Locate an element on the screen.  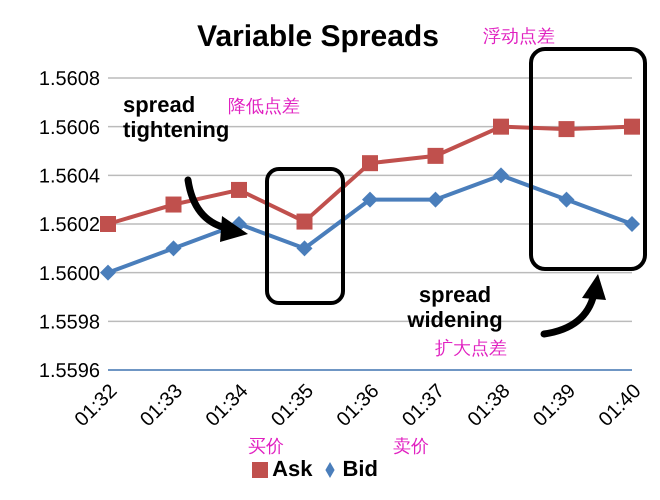
legend-label: Ask is located at coordinates (292, 468).